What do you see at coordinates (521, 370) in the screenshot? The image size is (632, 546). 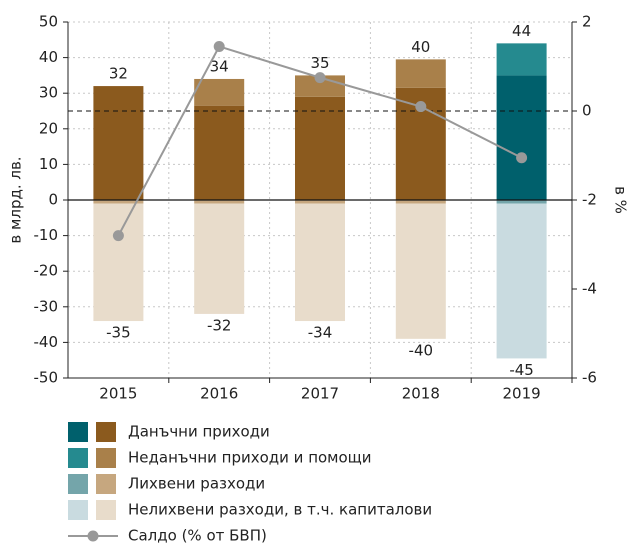 I see `total-label: -45` at bounding box center [521, 370].